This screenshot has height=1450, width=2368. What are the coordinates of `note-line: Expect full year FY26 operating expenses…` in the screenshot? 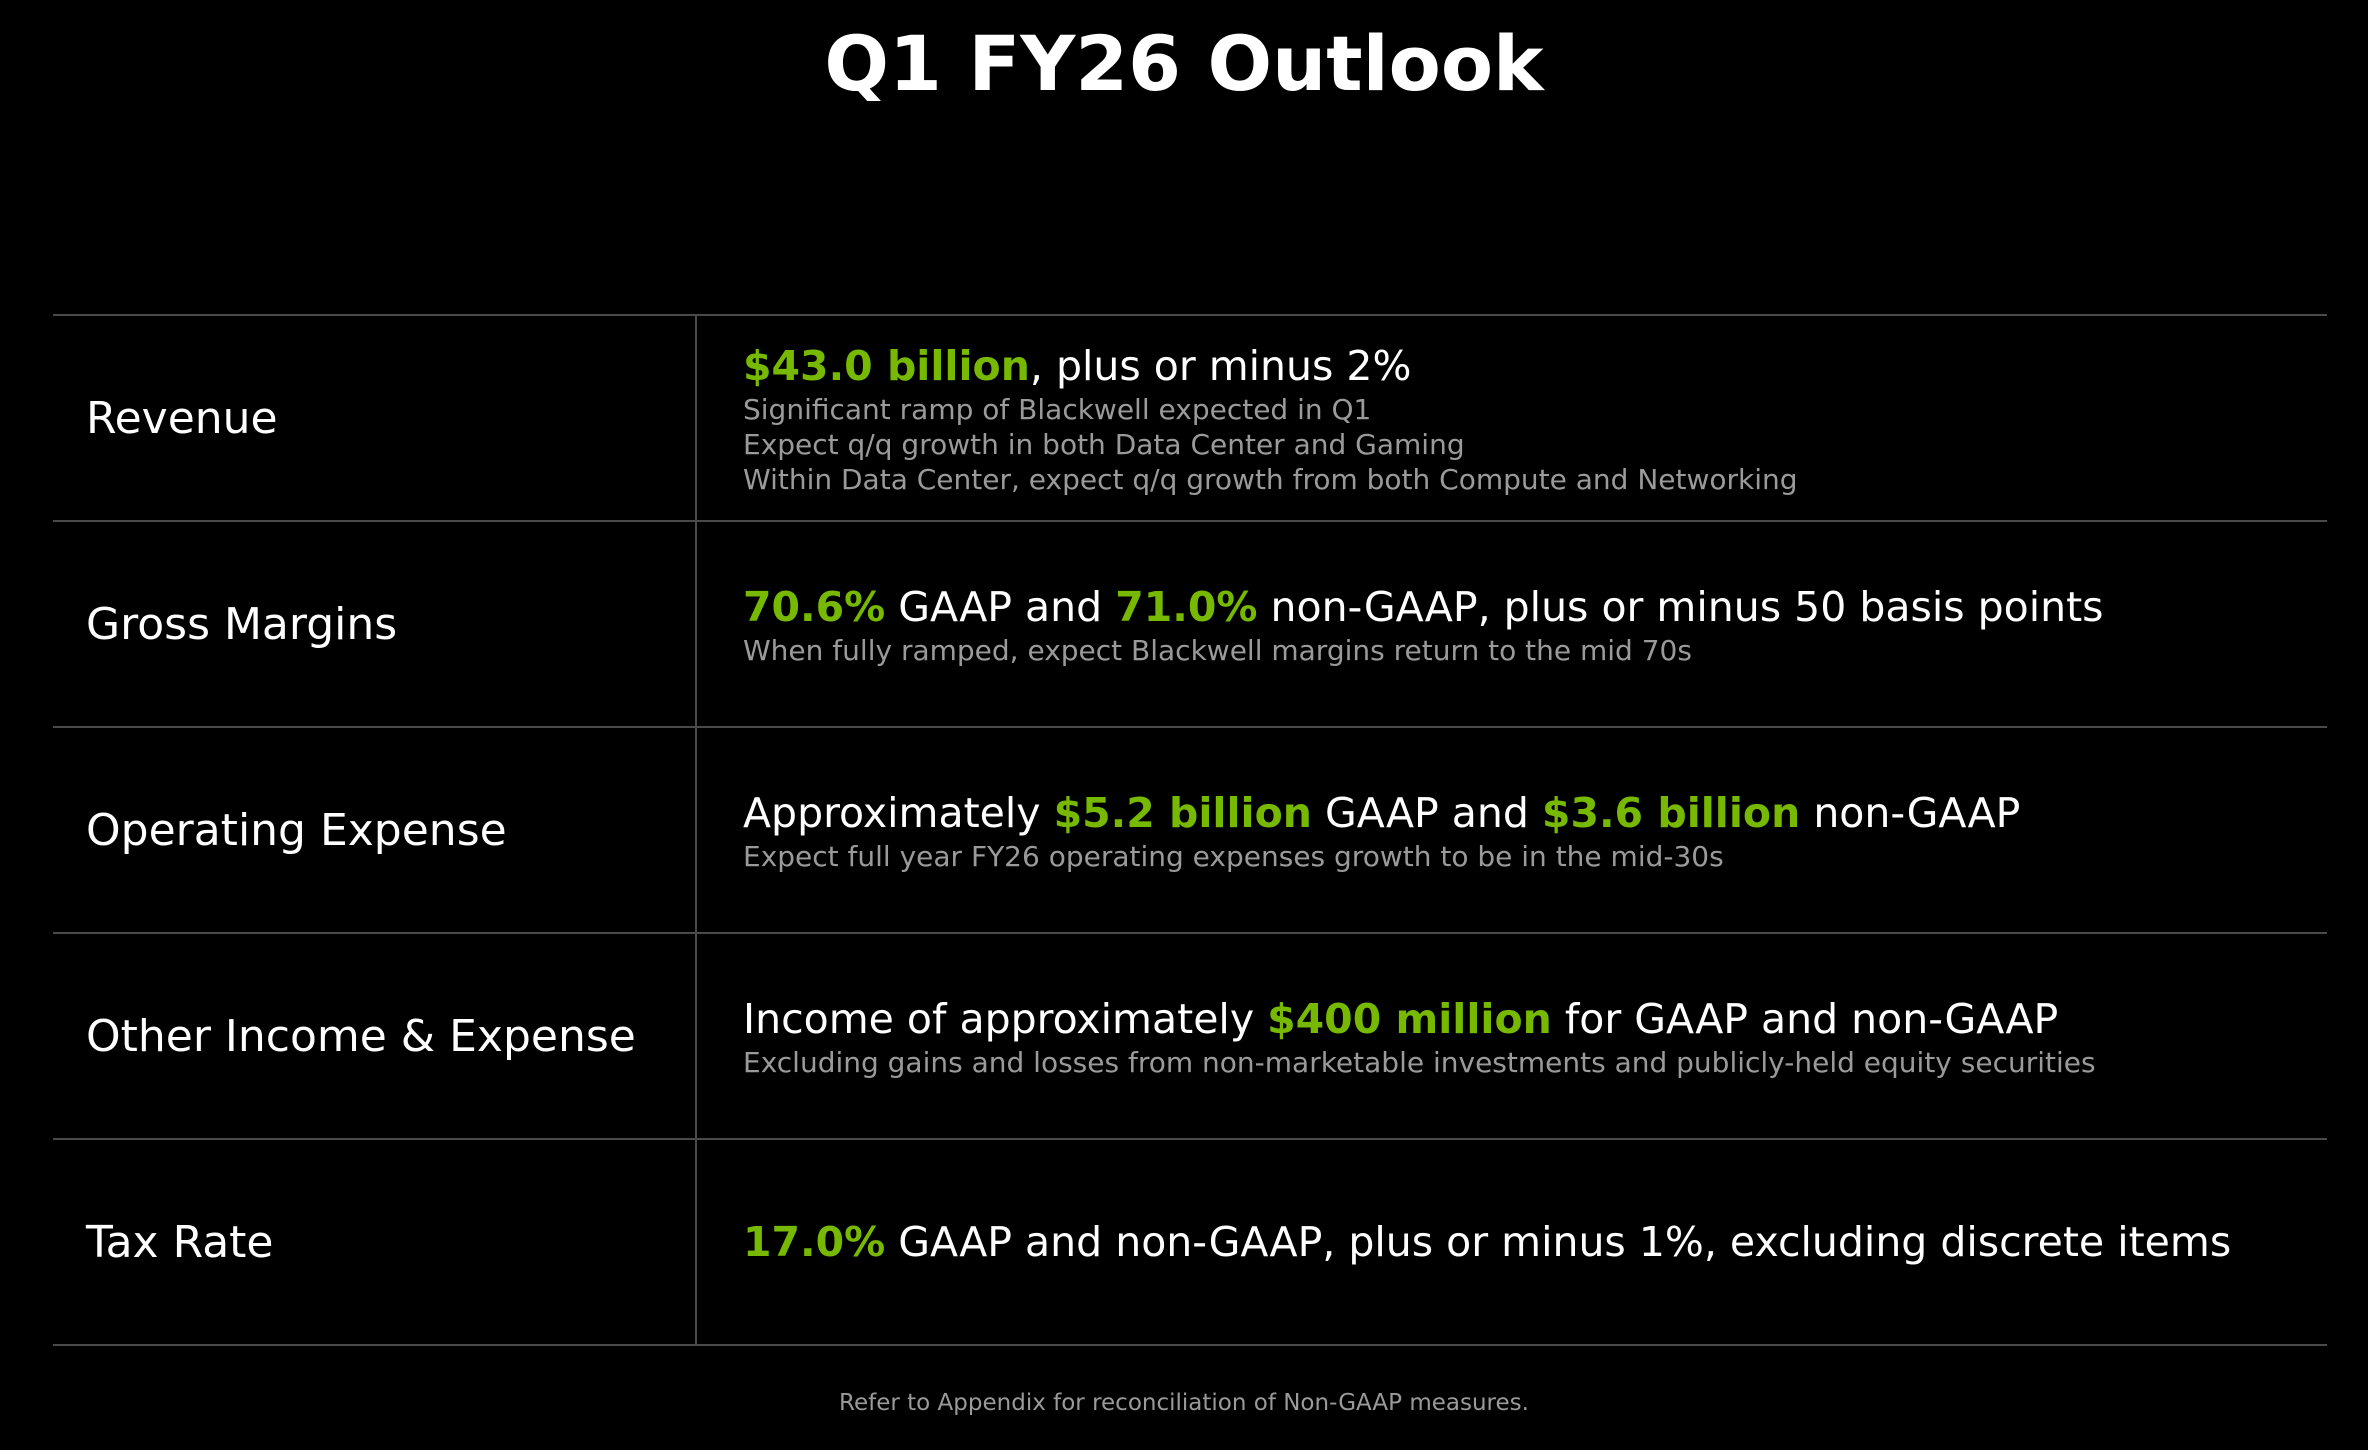 It's located at (1233, 856).